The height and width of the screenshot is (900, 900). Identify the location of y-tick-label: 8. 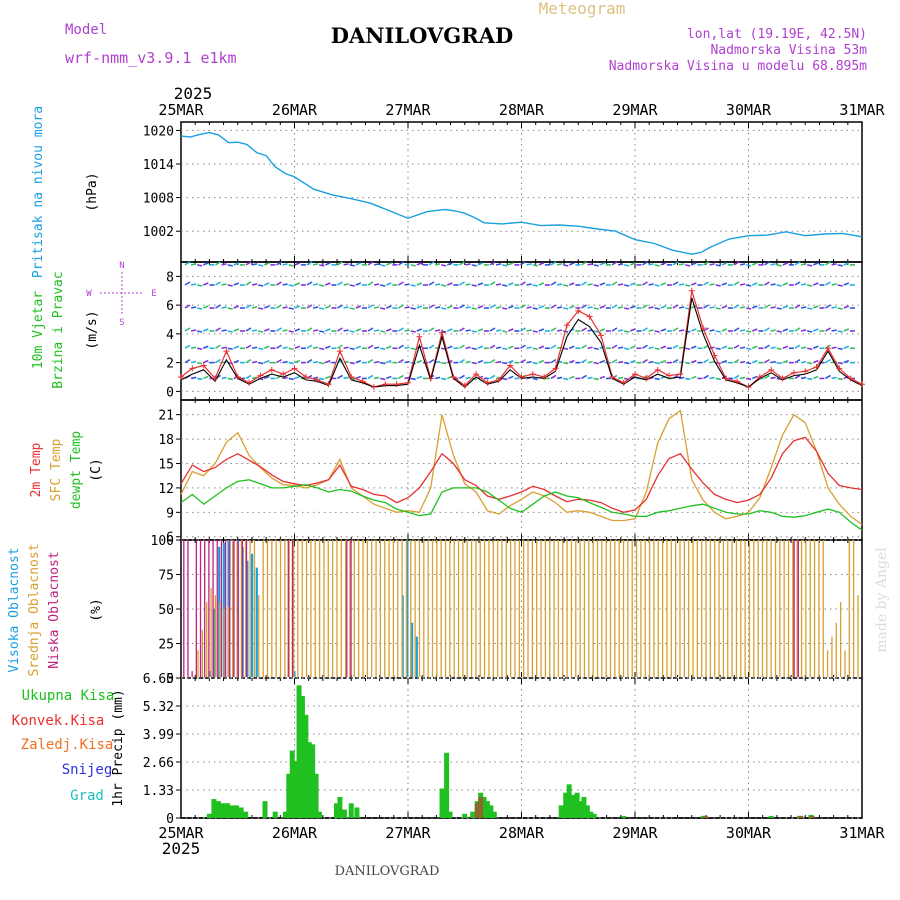
(170, 277).